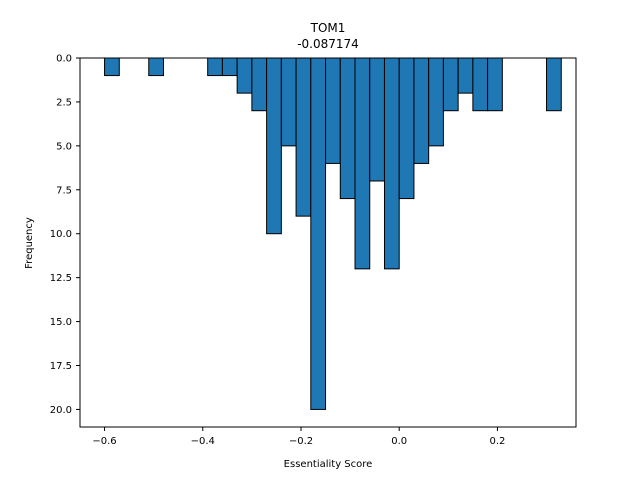 The width and height of the screenshot is (640, 480). What do you see at coordinates (61, 322) in the screenshot?
I see `y-tick-label: 15.0` at bounding box center [61, 322].